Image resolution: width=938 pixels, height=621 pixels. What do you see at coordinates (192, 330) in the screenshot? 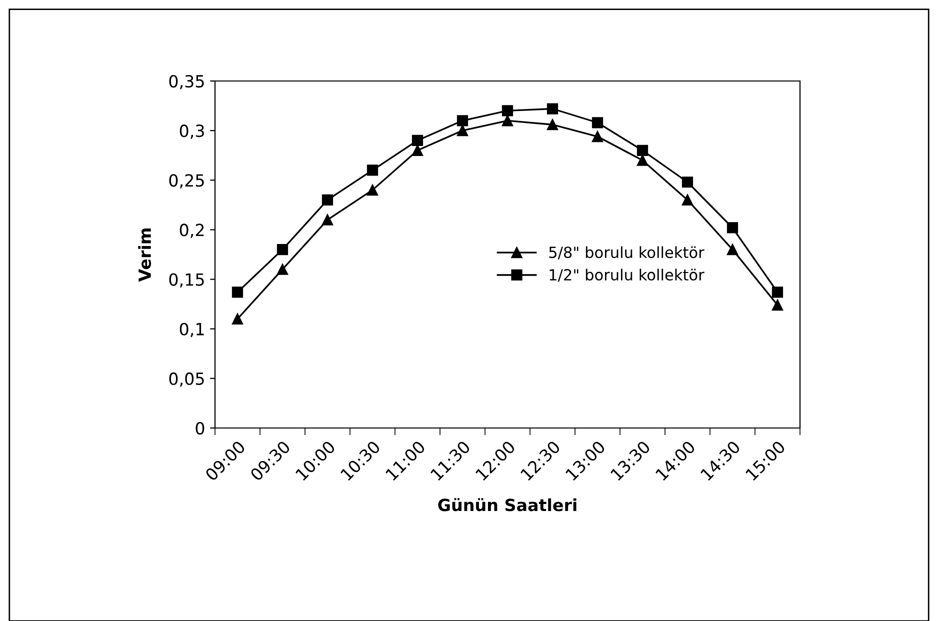
I see `y-tick-label: 0,1` at bounding box center [192, 330].